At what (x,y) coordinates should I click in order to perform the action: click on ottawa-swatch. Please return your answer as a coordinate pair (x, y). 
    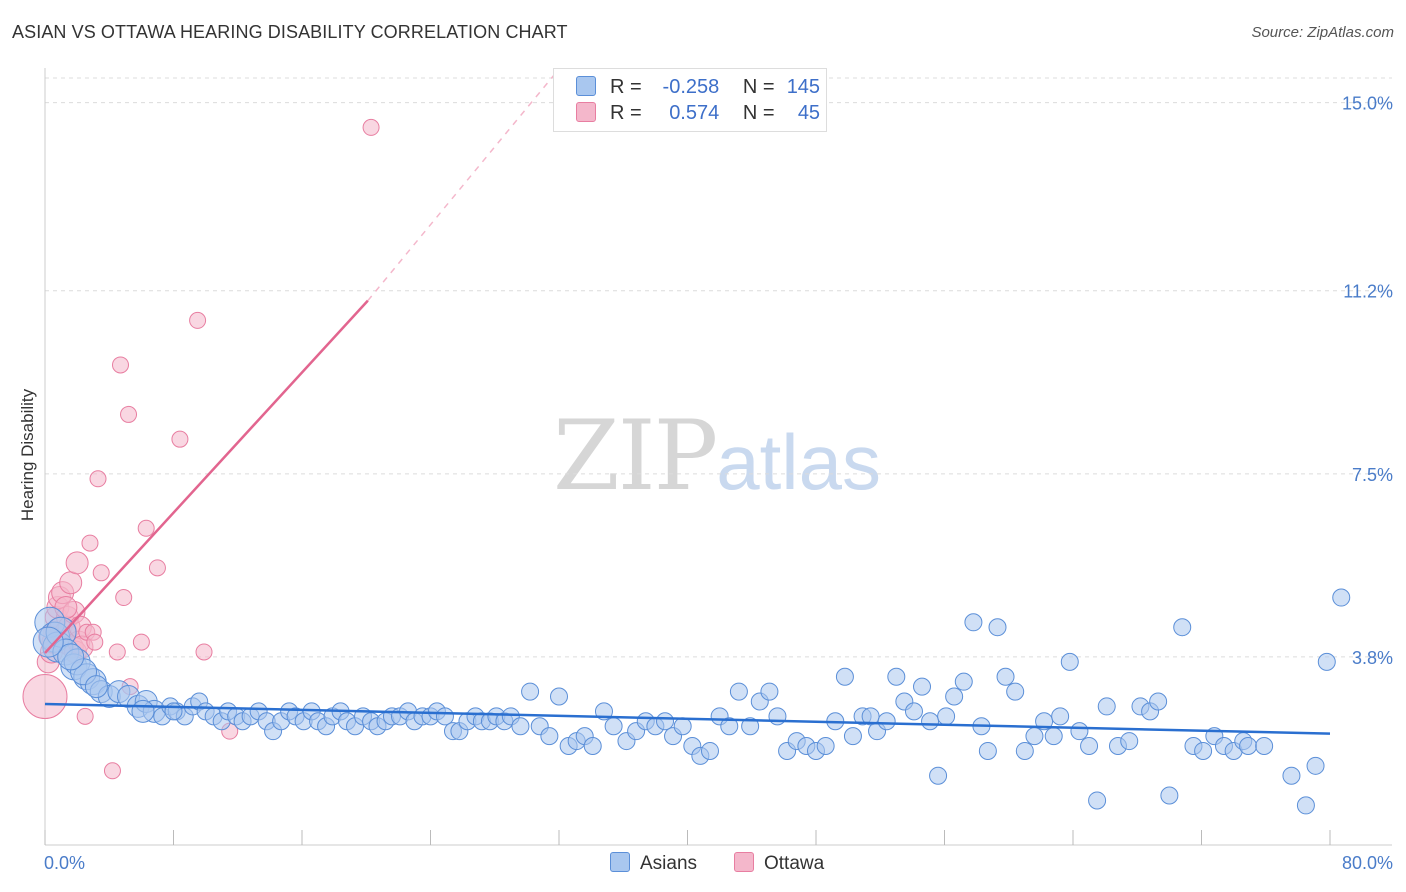
    Looking at the image, I should click on (586, 112).